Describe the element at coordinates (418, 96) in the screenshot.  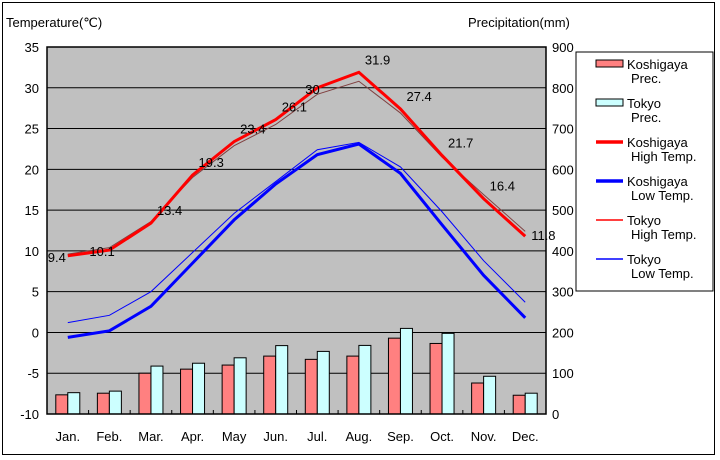
I see `data-label: 27.4` at that location.